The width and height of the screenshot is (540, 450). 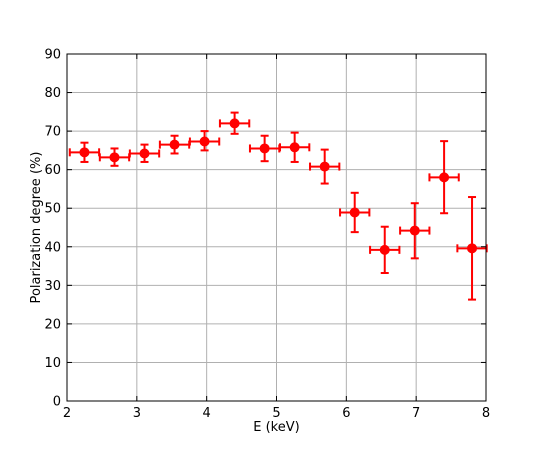 I want to click on y-tick-label: 90, so click(x=52, y=55).